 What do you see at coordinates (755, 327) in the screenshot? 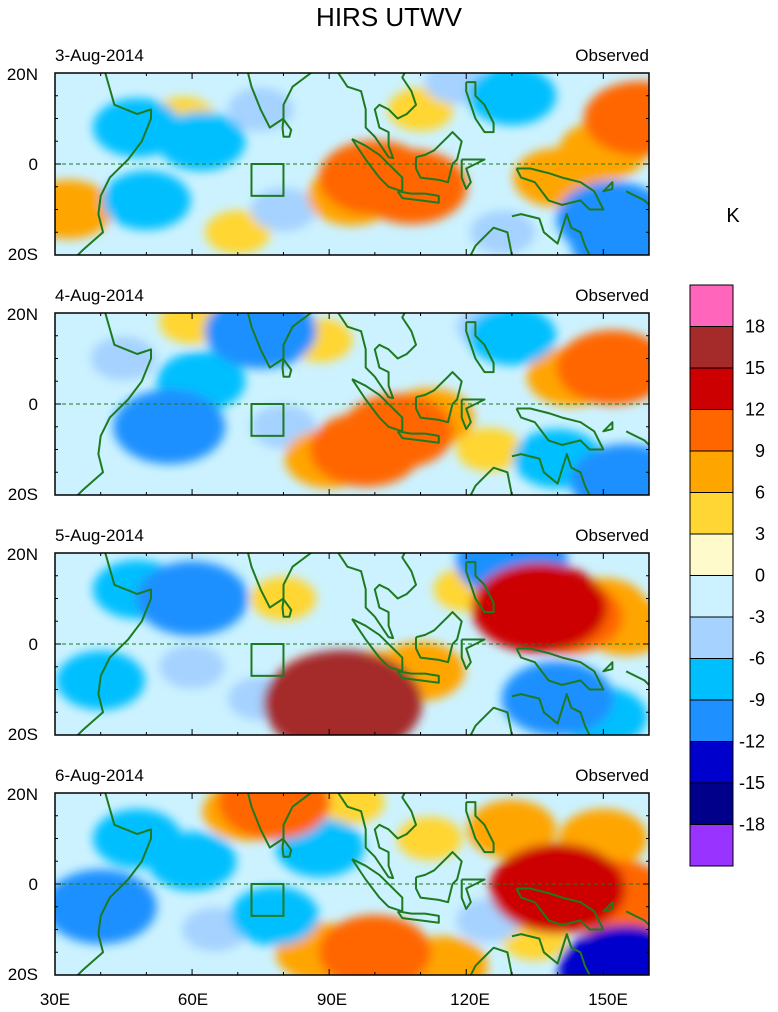
I see `colorbar-label: 18` at bounding box center [755, 327].